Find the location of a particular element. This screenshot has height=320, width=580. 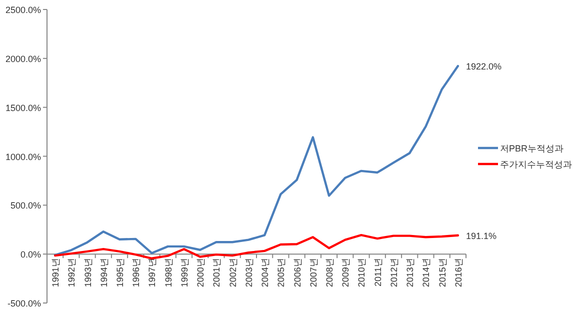

x-tick-label: 1997년 is located at coordinates (152, 273).